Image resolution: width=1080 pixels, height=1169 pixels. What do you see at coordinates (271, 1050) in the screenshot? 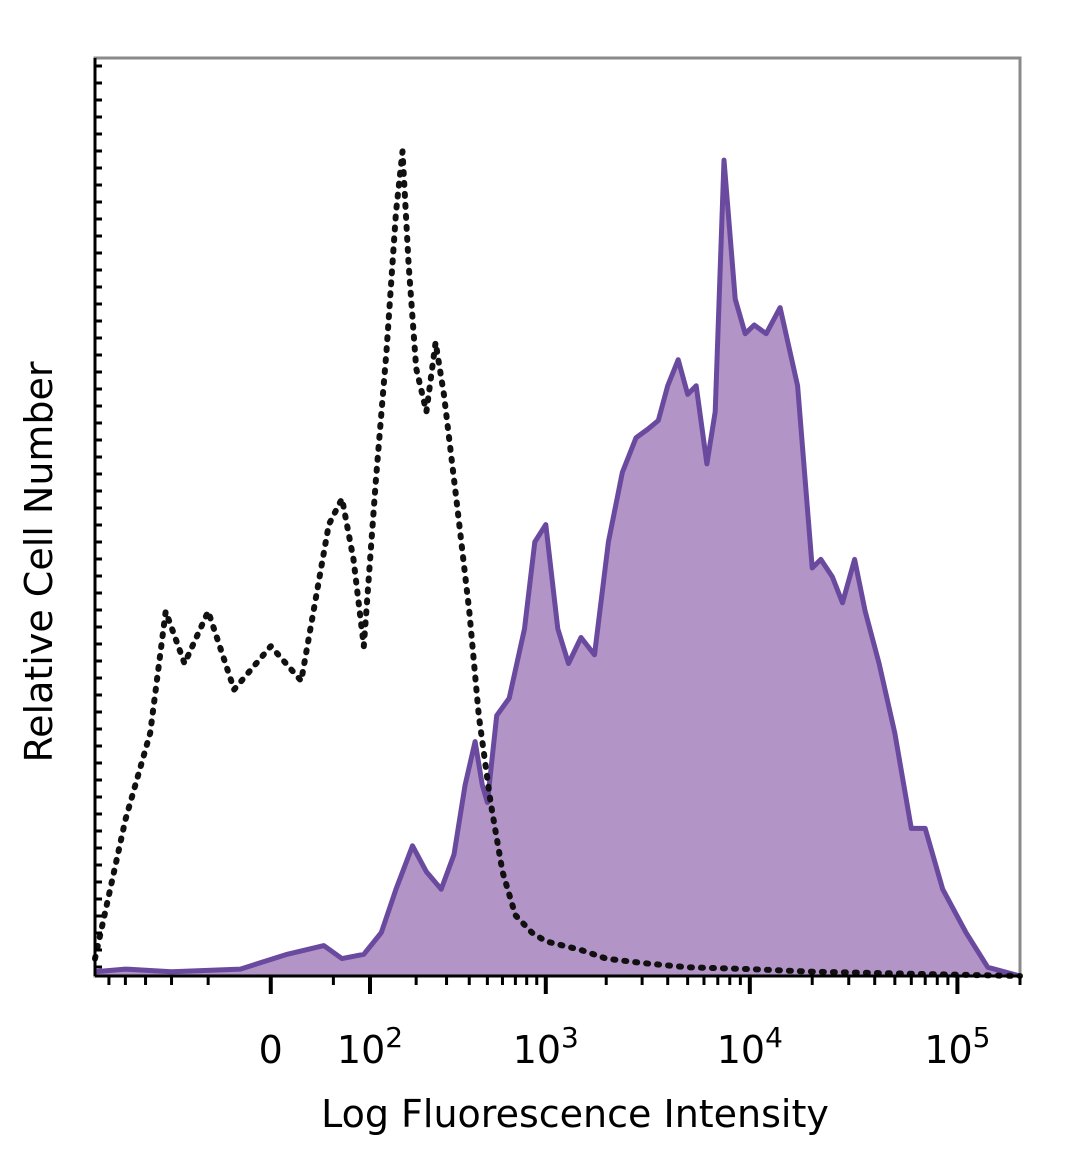
I see `x-tick-label: 0` at bounding box center [271, 1050].